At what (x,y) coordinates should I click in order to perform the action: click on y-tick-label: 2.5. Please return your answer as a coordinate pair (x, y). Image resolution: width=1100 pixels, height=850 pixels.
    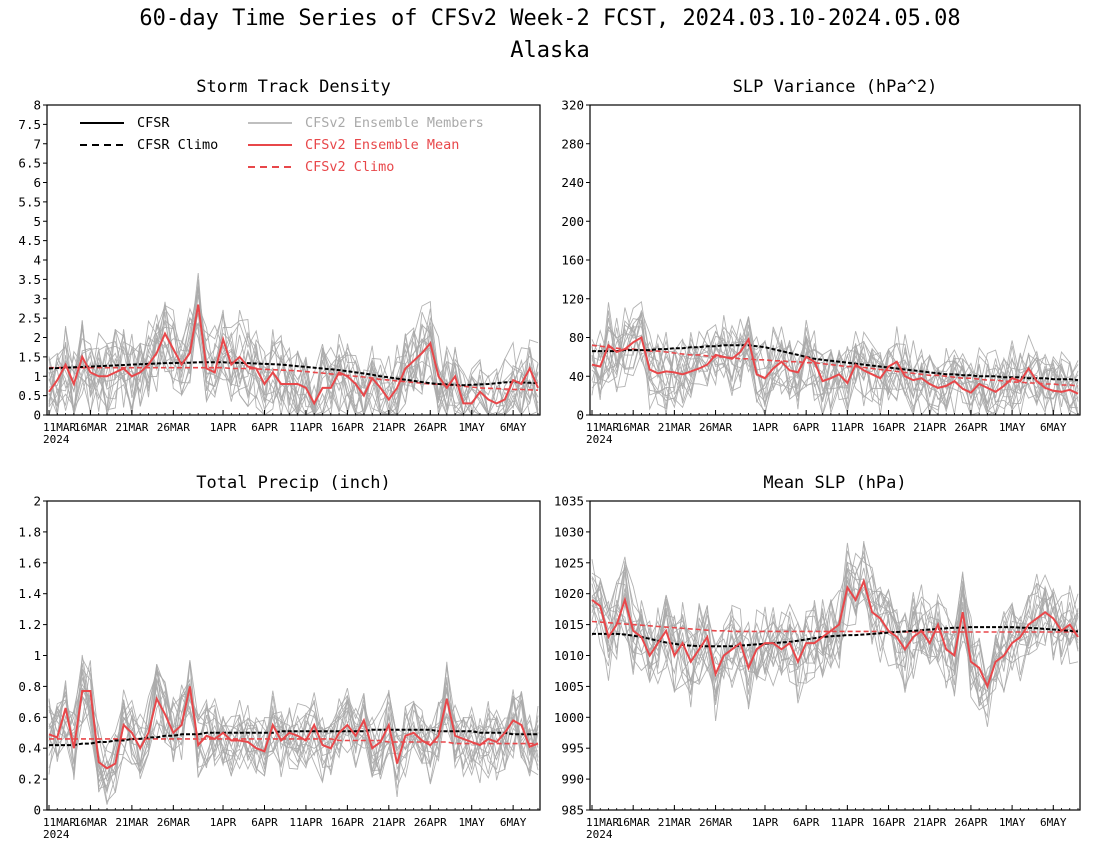
    Looking at the image, I should click on (29, 318).